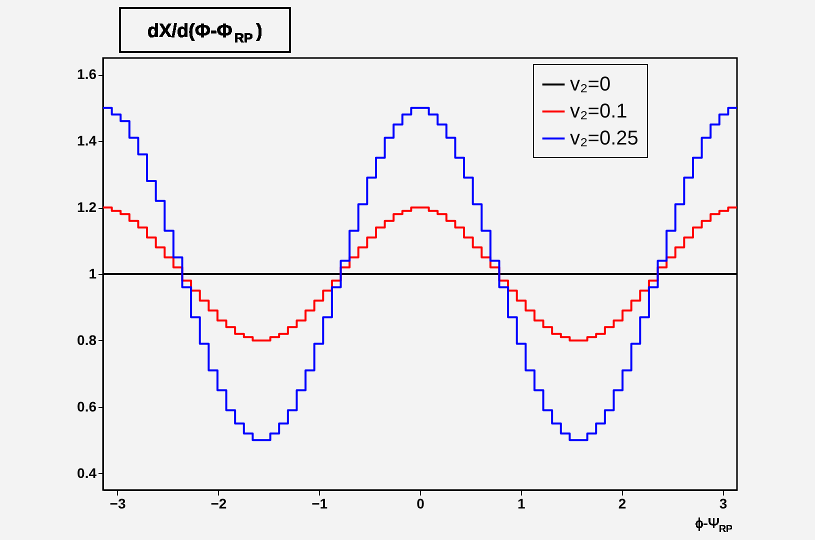 Image resolution: width=815 pixels, height=540 pixels. Describe the element at coordinates (118, 504) in the screenshot. I see `x-tick-label: −3` at that location.